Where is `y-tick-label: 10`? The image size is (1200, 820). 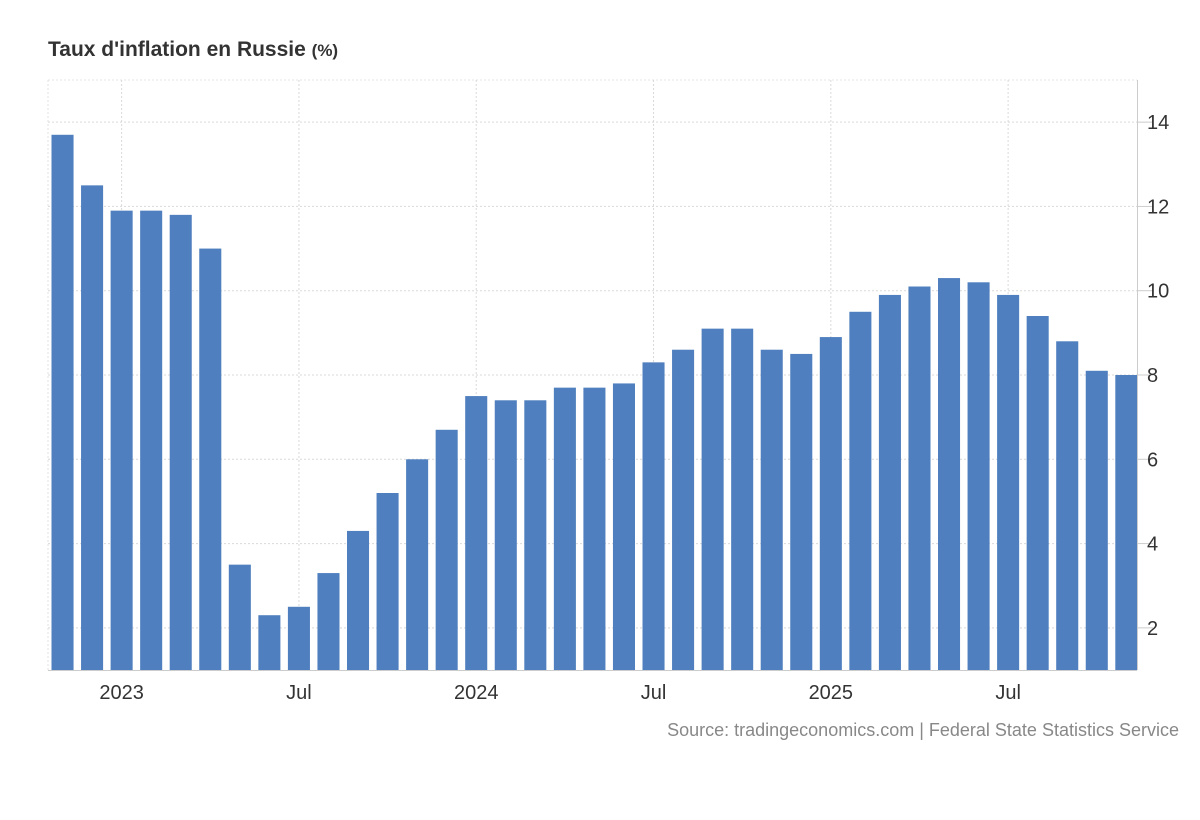
y-tick-label: 10 is located at coordinates (1158, 292).